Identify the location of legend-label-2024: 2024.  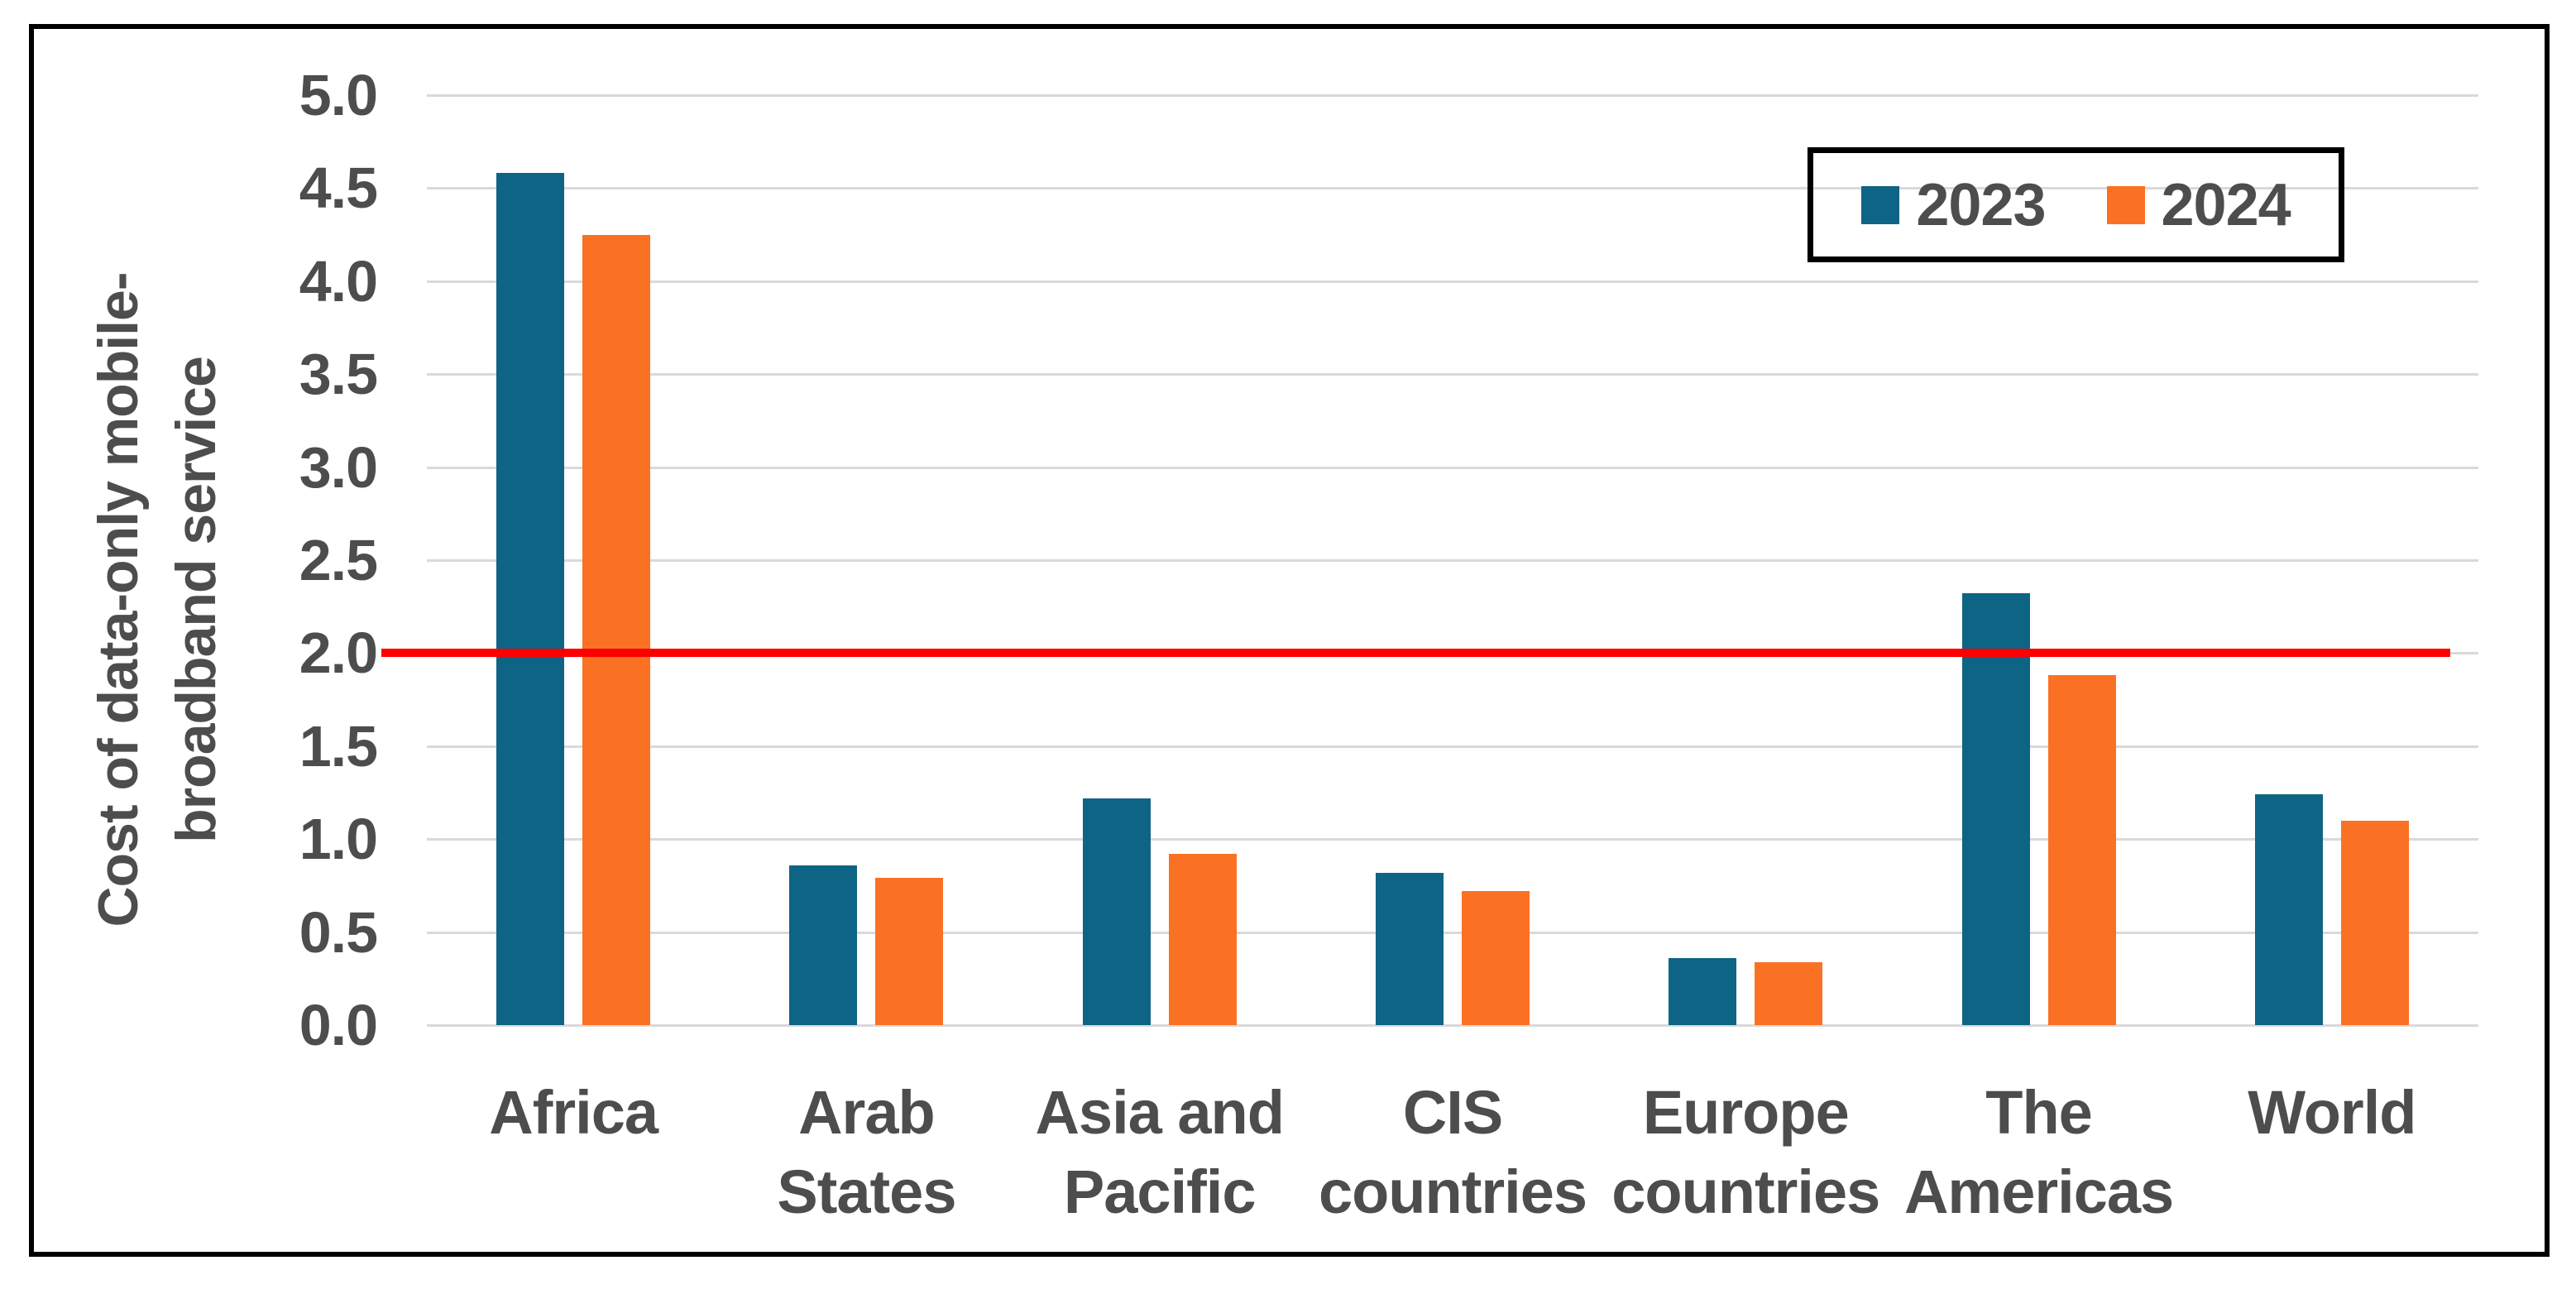
(2226, 204).